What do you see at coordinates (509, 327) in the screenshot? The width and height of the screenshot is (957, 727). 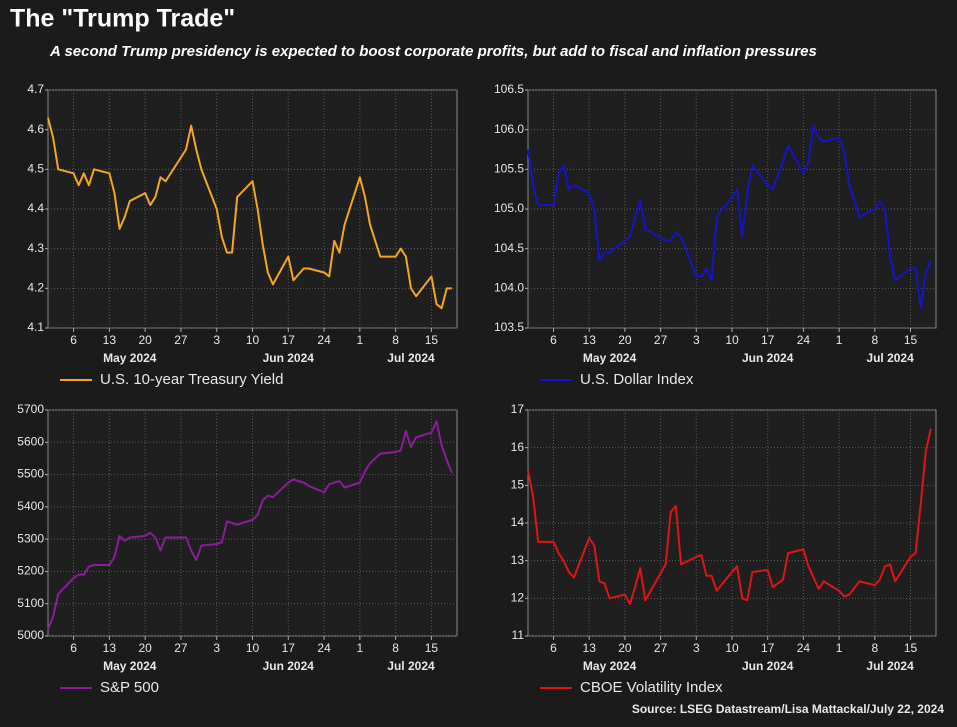 I see `y-tick-label: 103.5` at bounding box center [509, 327].